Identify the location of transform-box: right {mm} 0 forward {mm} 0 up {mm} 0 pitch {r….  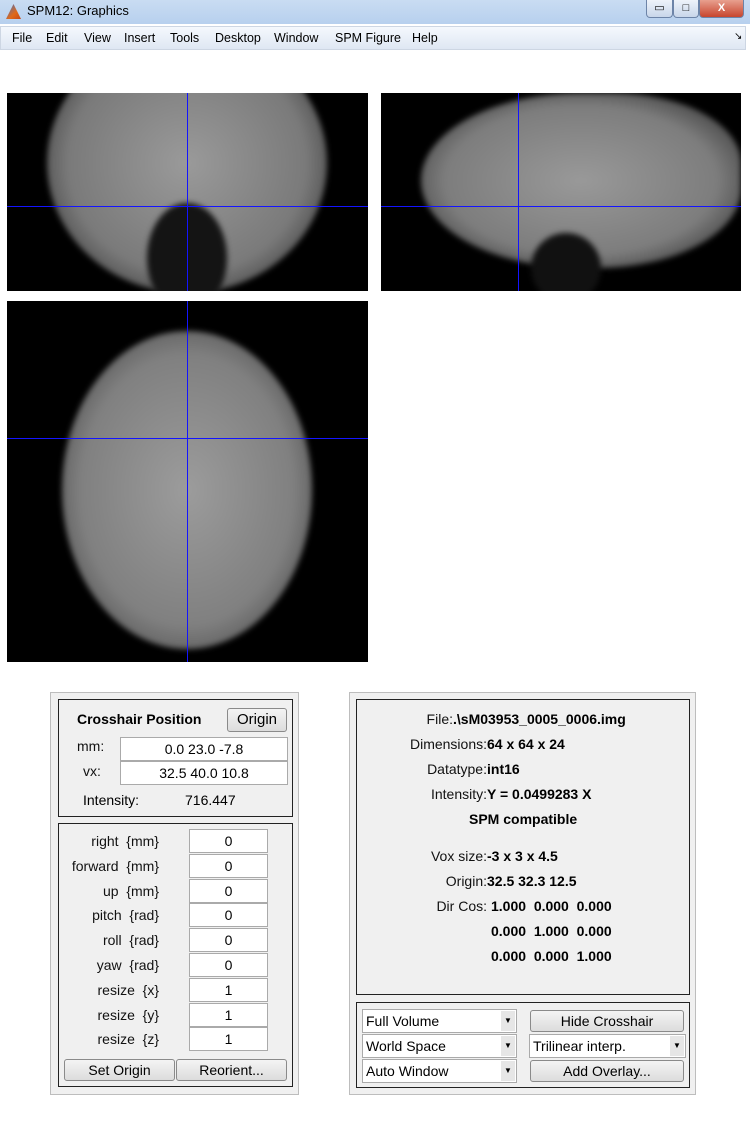
(175, 955).